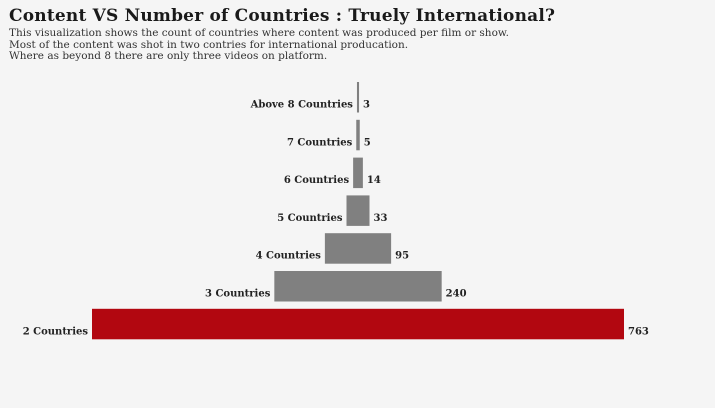 The width and height of the screenshot is (715, 408). Describe the element at coordinates (358, 248) in the screenshot. I see `bar-4-countries` at that location.